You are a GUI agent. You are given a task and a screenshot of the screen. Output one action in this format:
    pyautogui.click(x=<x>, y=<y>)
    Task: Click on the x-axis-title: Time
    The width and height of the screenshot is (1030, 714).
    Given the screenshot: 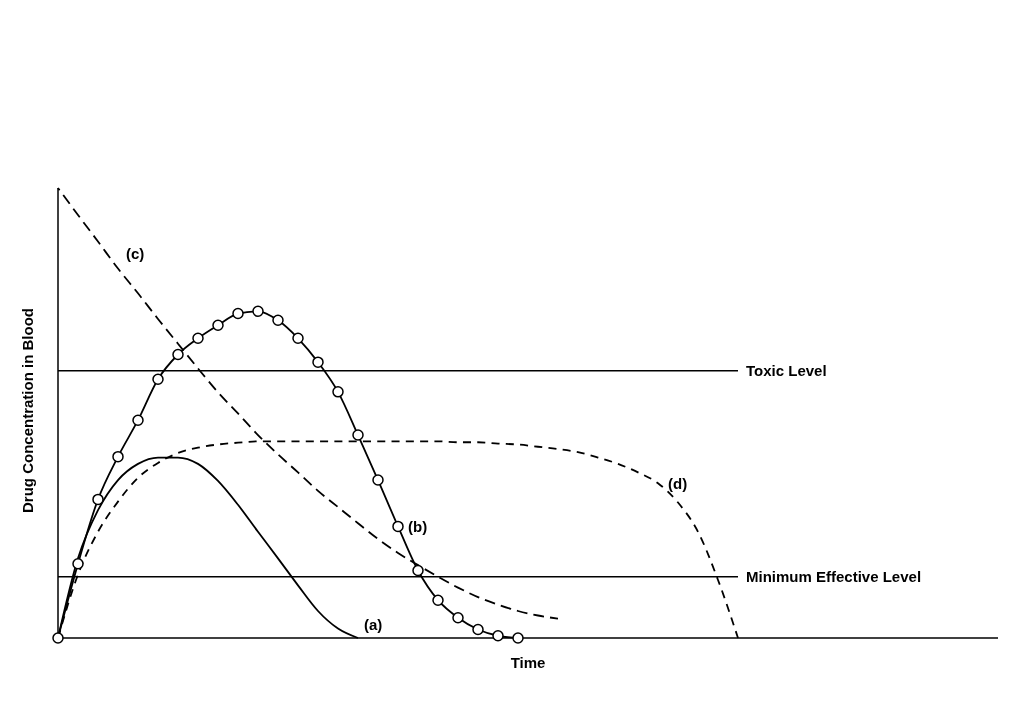 What is the action you would take?
    pyautogui.click(x=528, y=662)
    